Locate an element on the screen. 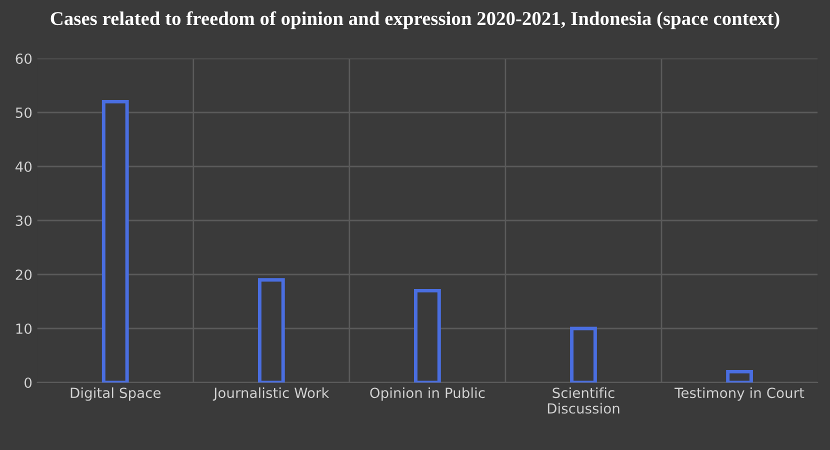 The height and width of the screenshot is (450, 830). x-tick-label: Opinion in Public is located at coordinates (427, 394).